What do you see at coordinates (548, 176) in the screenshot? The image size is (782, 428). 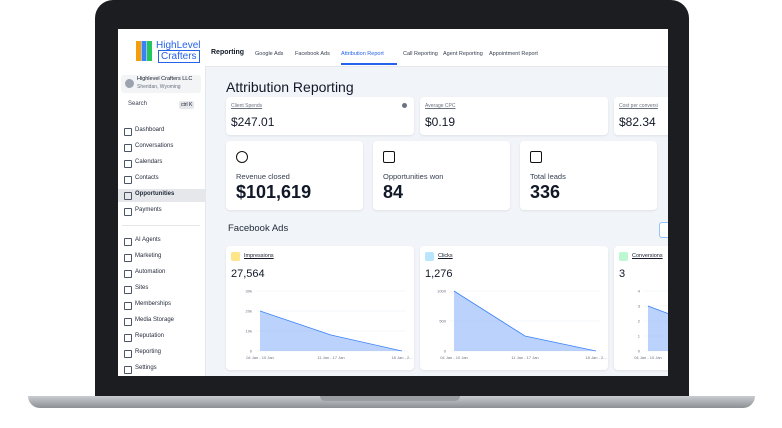 I see `kpi-label: Total leads` at bounding box center [548, 176].